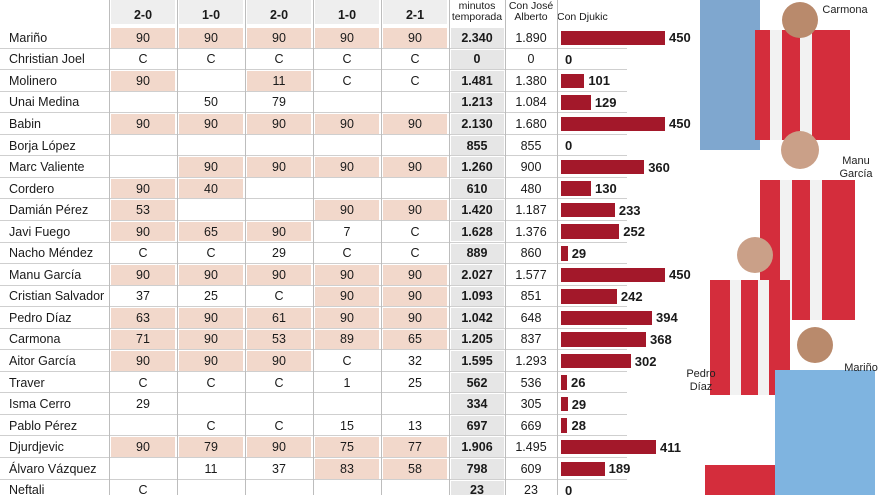  Describe the element at coordinates (211, 188) in the screenshot. I see `minutes: 40` at that location.